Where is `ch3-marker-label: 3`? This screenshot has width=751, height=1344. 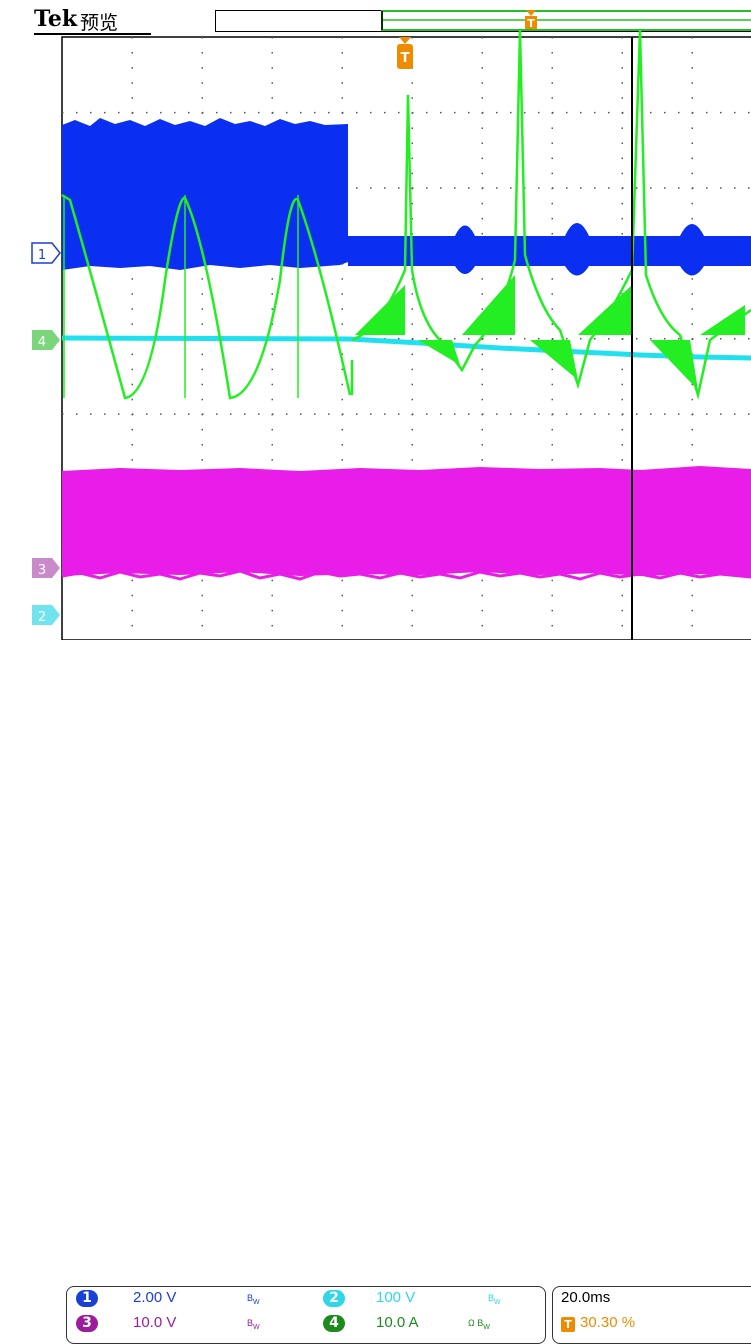 ch3-marker-label: 3 is located at coordinates (42, 570).